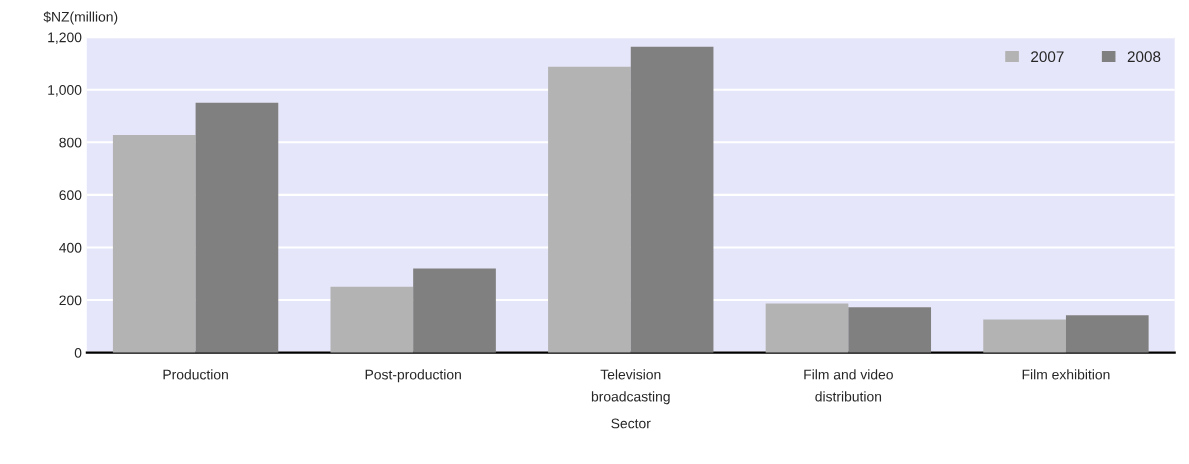 The image size is (1189, 464). I want to click on x-axis-title: Sector, so click(631, 423).